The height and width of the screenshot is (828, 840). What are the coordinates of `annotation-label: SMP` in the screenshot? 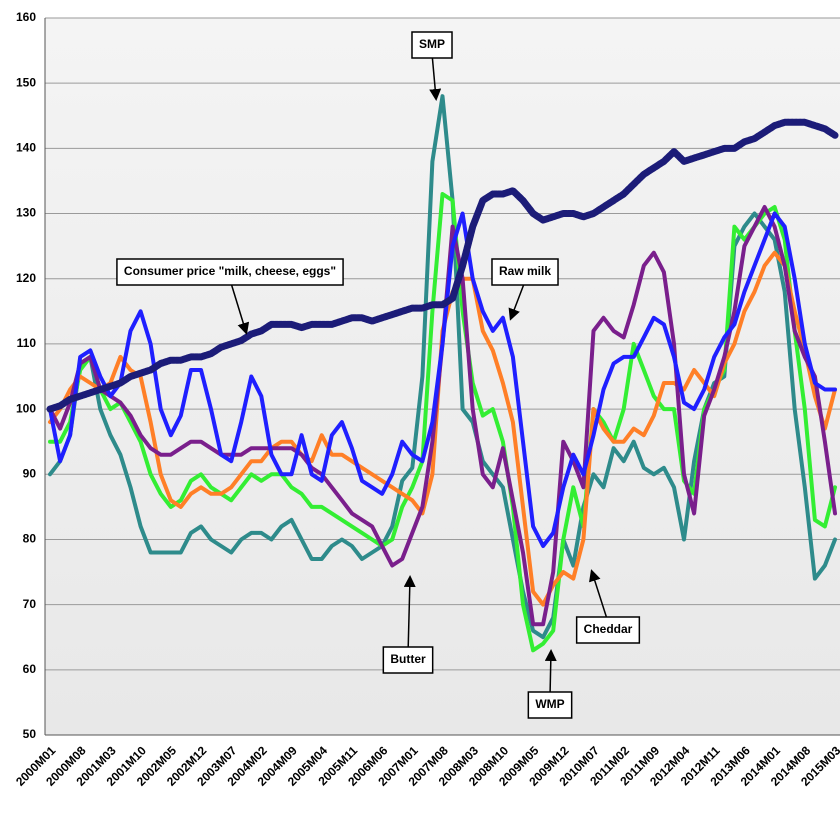 It's located at (432, 44).